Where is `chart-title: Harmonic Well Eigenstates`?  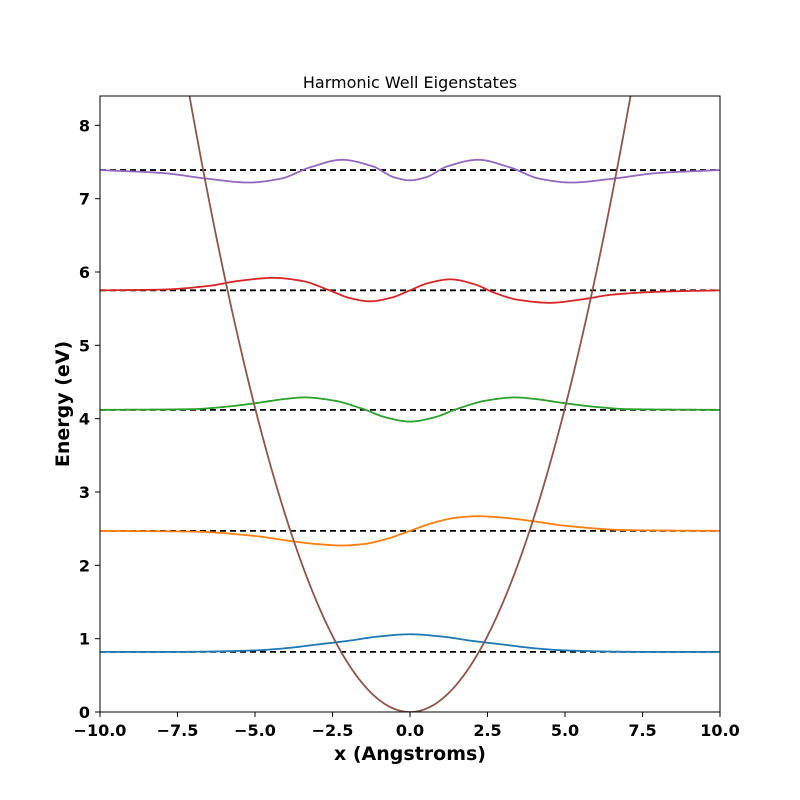
chart-title: Harmonic Well Eigenstates is located at coordinates (410, 82).